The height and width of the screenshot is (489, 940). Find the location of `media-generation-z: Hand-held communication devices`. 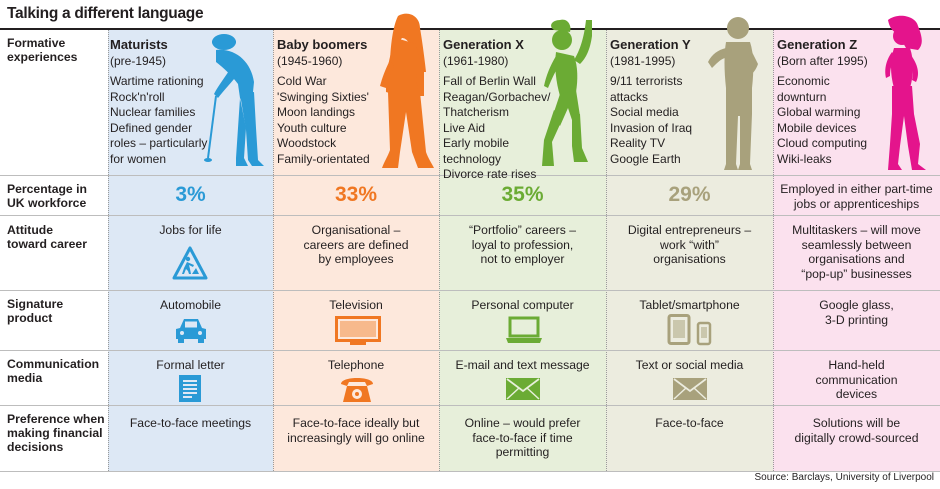

media-generation-z: Hand-held communication devices is located at coordinates (856, 379).